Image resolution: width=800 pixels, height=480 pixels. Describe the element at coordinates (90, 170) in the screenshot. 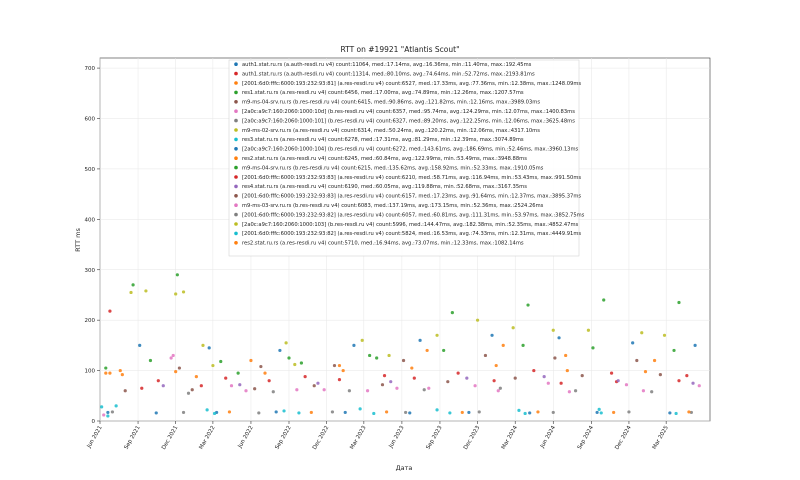

I see `y-tick-label: 500` at that location.